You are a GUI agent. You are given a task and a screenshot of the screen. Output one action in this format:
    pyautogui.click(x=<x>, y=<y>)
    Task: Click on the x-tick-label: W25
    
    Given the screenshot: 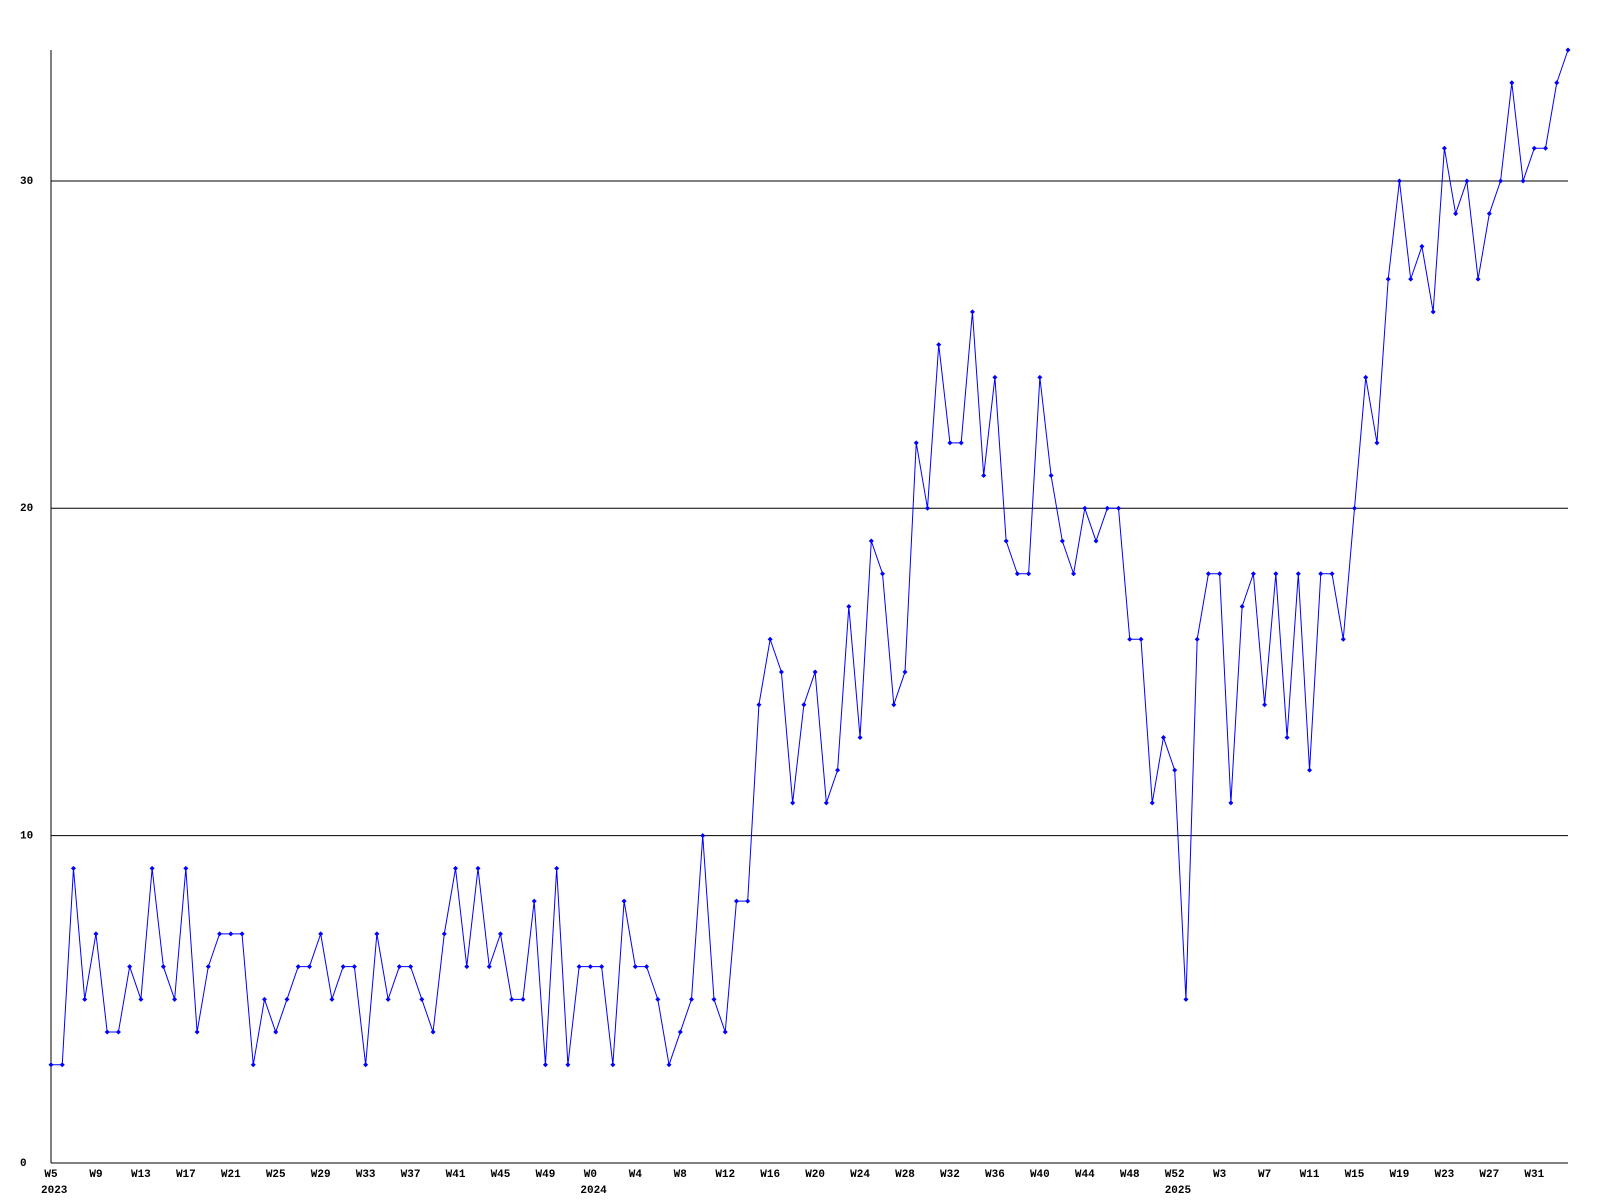 What is the action you would take?
    pyautogui.click(x=276, y=1175)
    